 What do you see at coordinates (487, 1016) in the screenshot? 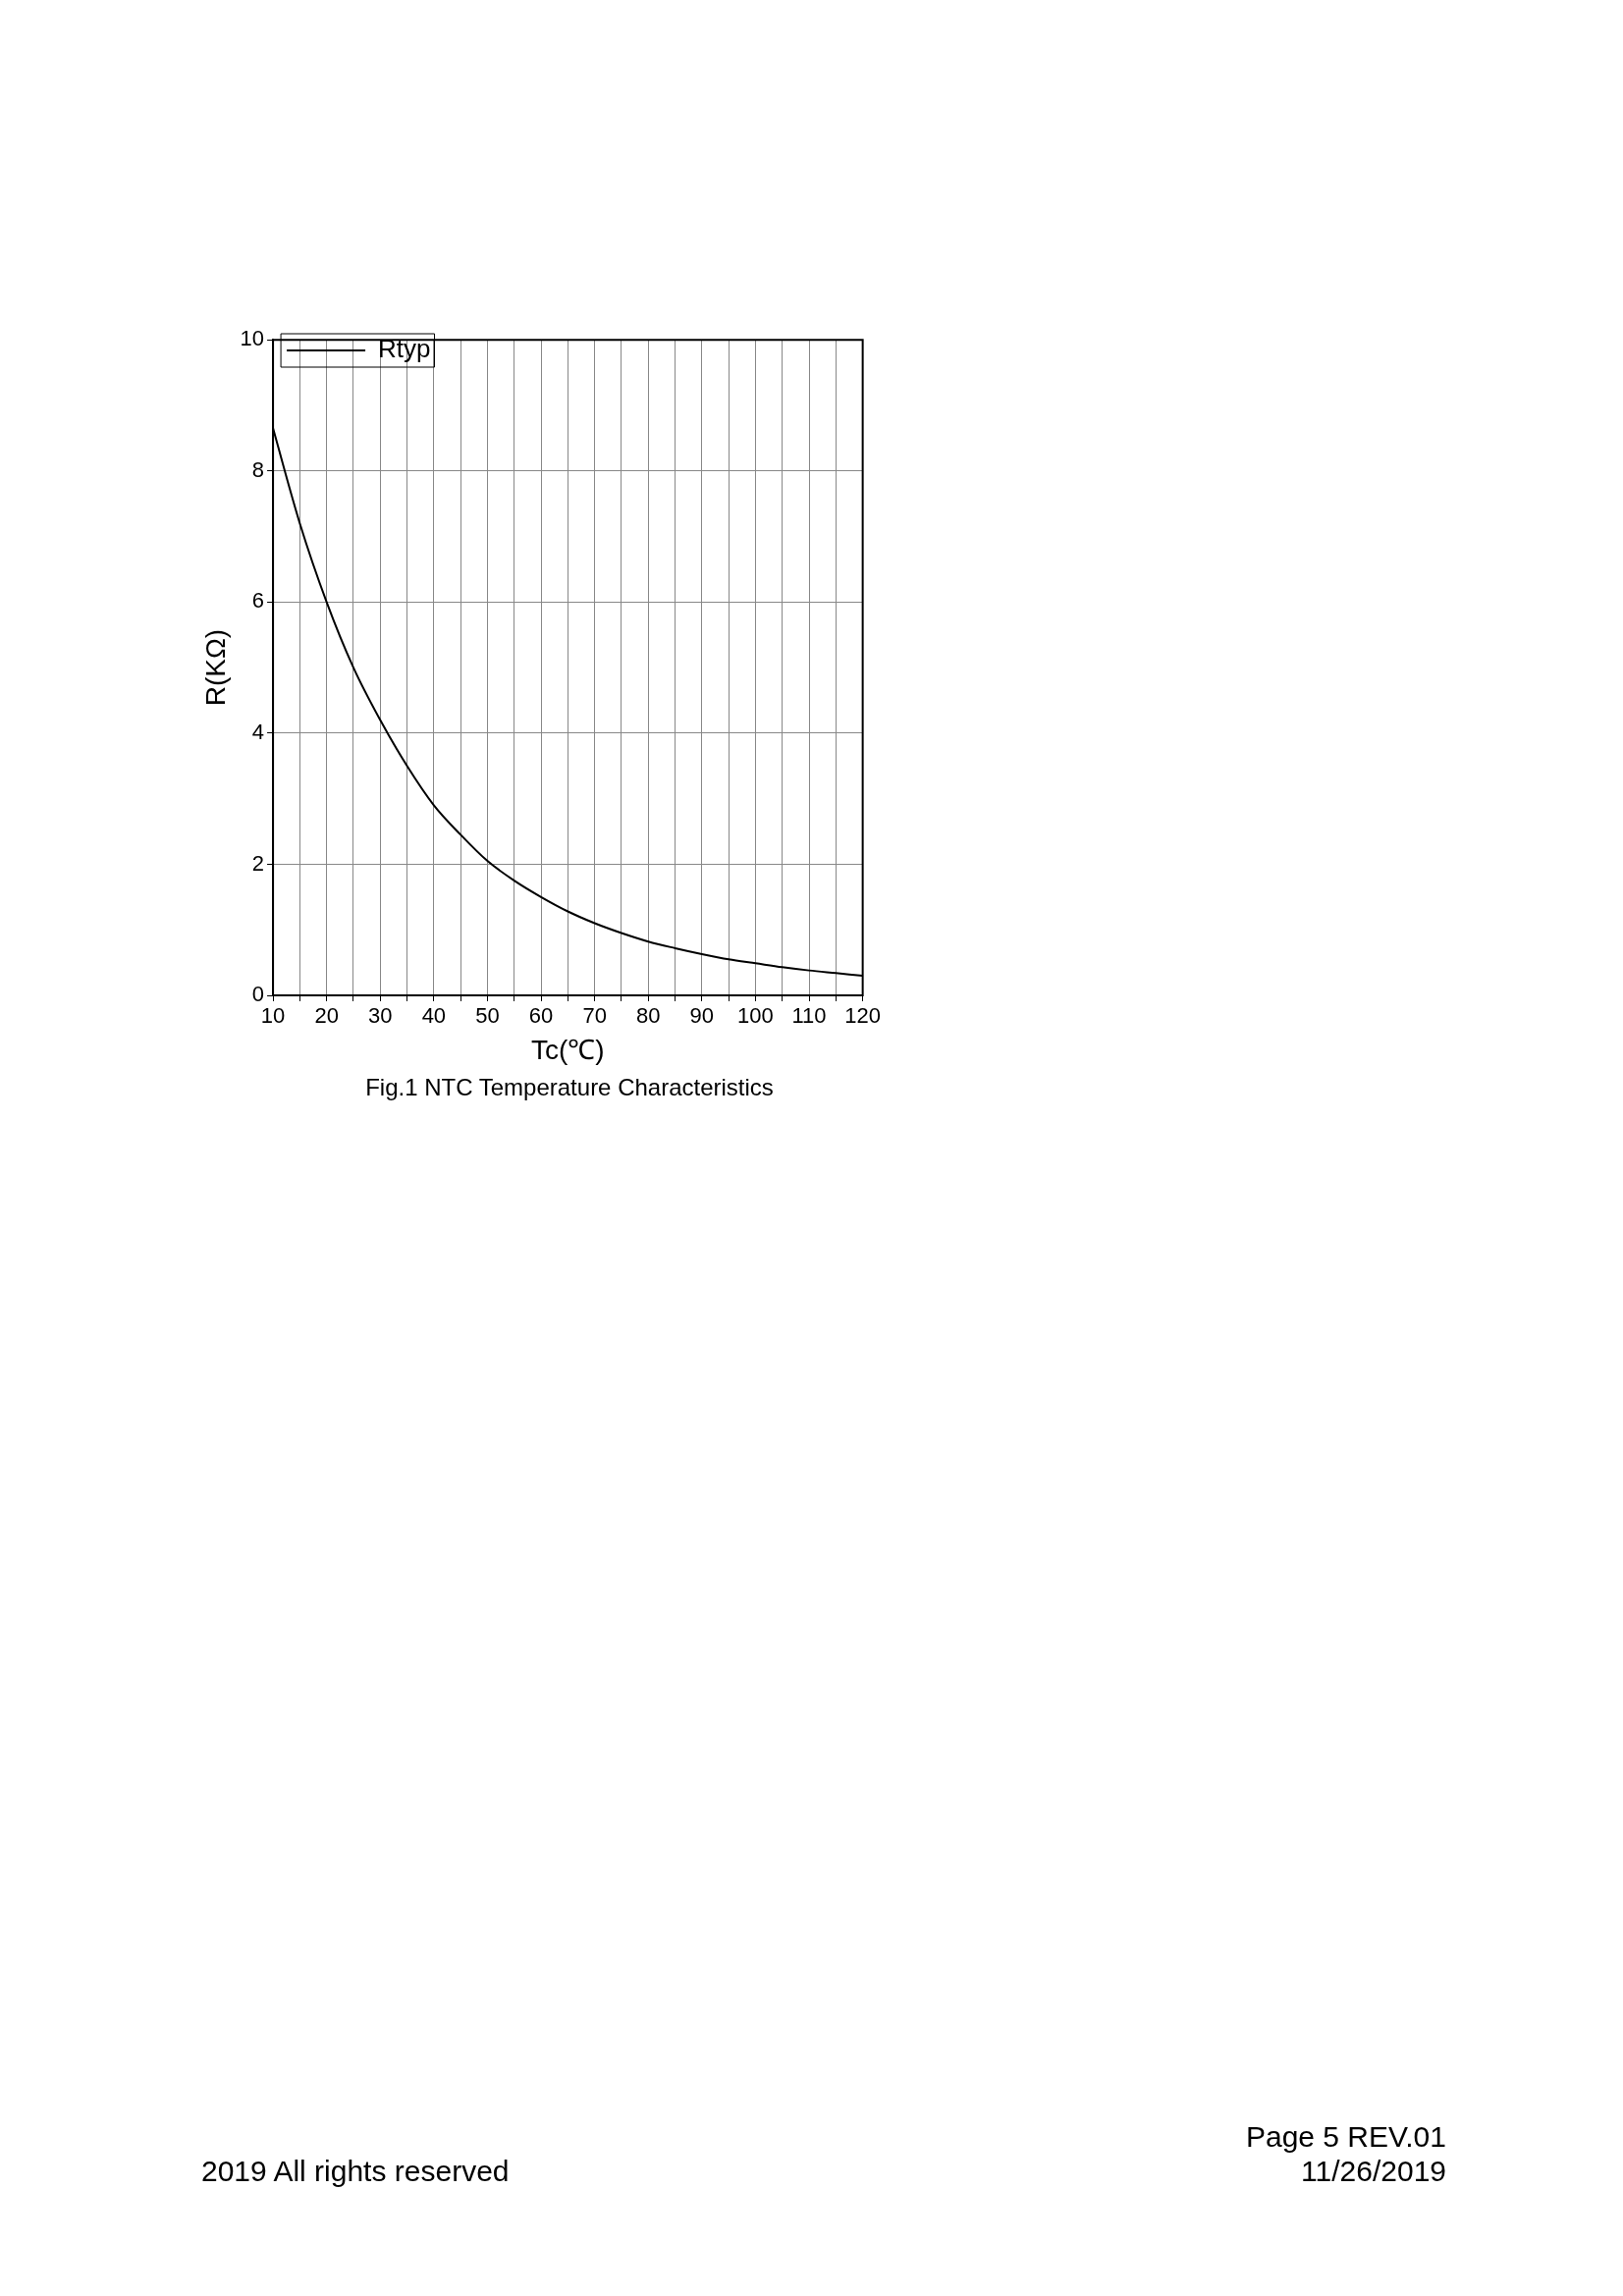
I see `x-tick-label: 50` at bounding box center [487, 1016].